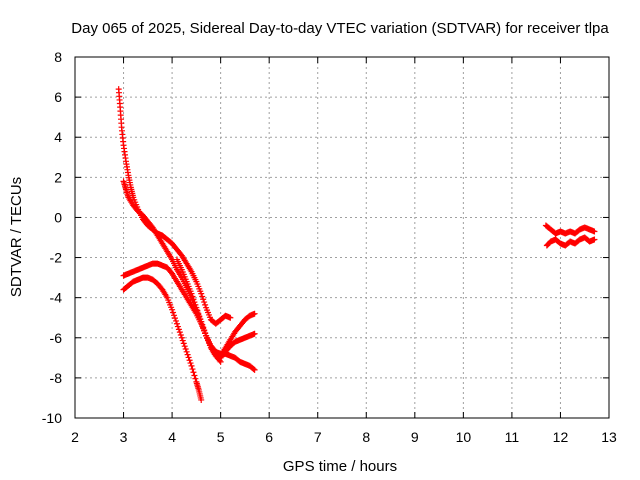  I want to click on x-tick-label: 2, so click(75, 437).